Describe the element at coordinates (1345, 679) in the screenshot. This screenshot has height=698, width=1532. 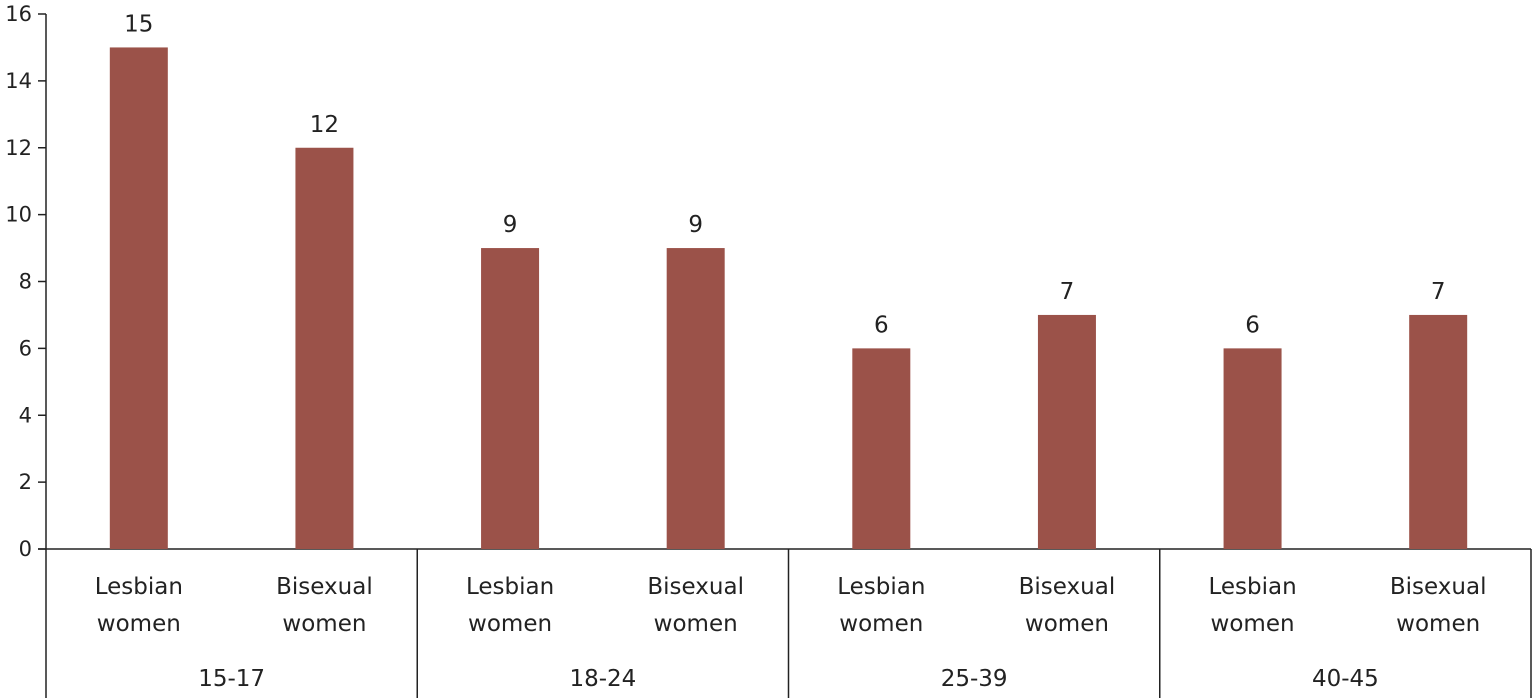
I see `x-group-label: 40-45` at that location.